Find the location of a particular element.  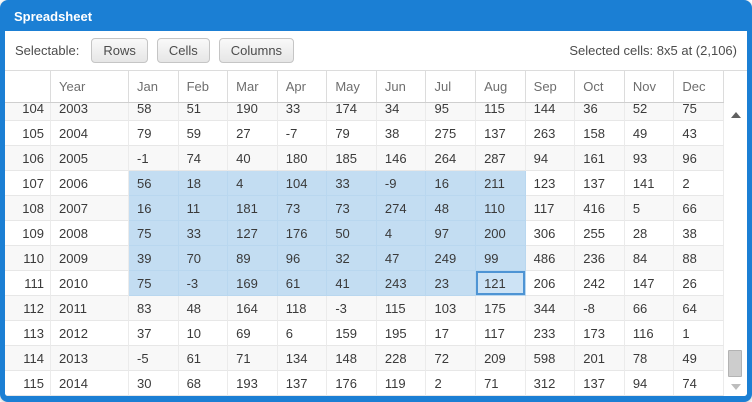

cell: 175 is located at coordinates (501, 308).